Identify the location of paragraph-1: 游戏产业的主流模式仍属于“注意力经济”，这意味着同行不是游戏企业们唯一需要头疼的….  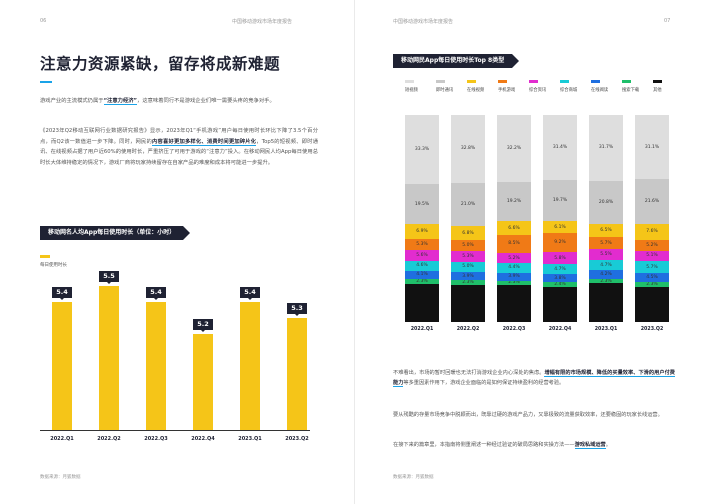
(157, 101).